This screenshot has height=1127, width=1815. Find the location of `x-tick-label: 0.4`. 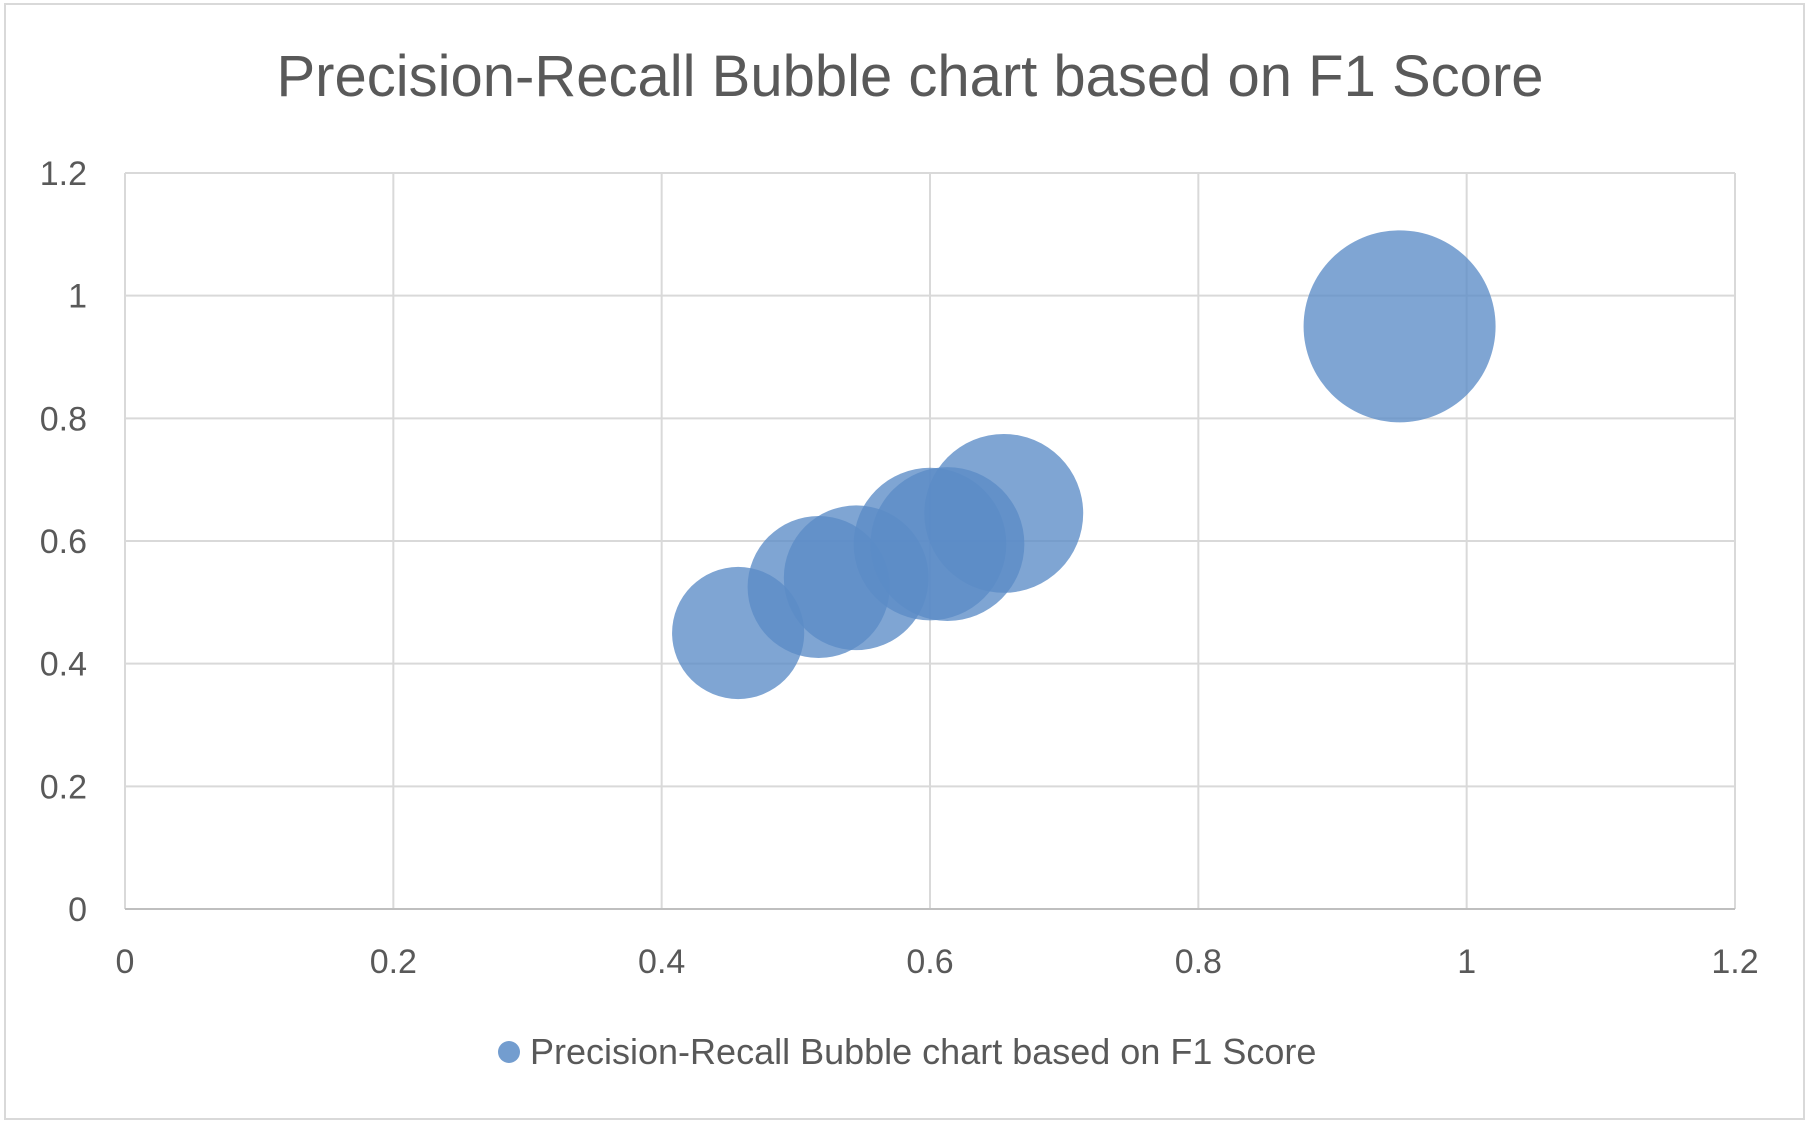

x-tick-label: 0.4 is located at coordinates (661, 962).